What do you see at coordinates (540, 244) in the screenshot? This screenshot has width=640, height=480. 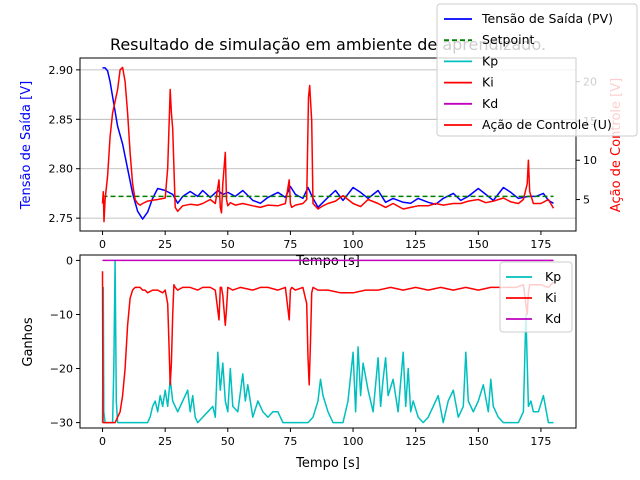 I see `top-x-tick-label: 175` at bounding box center [540, 244].